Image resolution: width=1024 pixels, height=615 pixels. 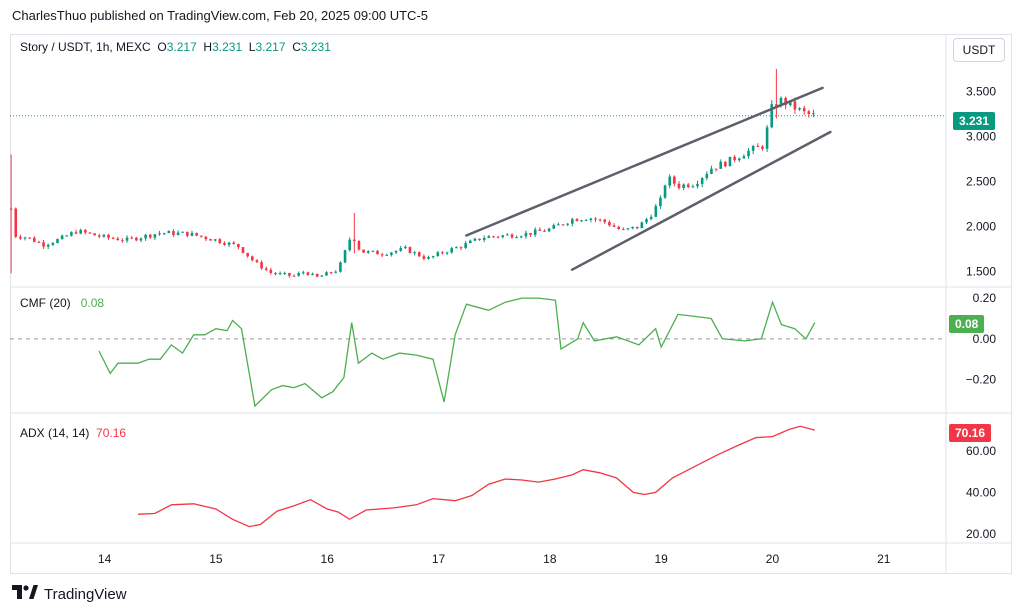 What do you see at coordinates (985, 339) in the screenshot?
I see `cmf-tick-label: 0.00` at bounding box center [985, 339].